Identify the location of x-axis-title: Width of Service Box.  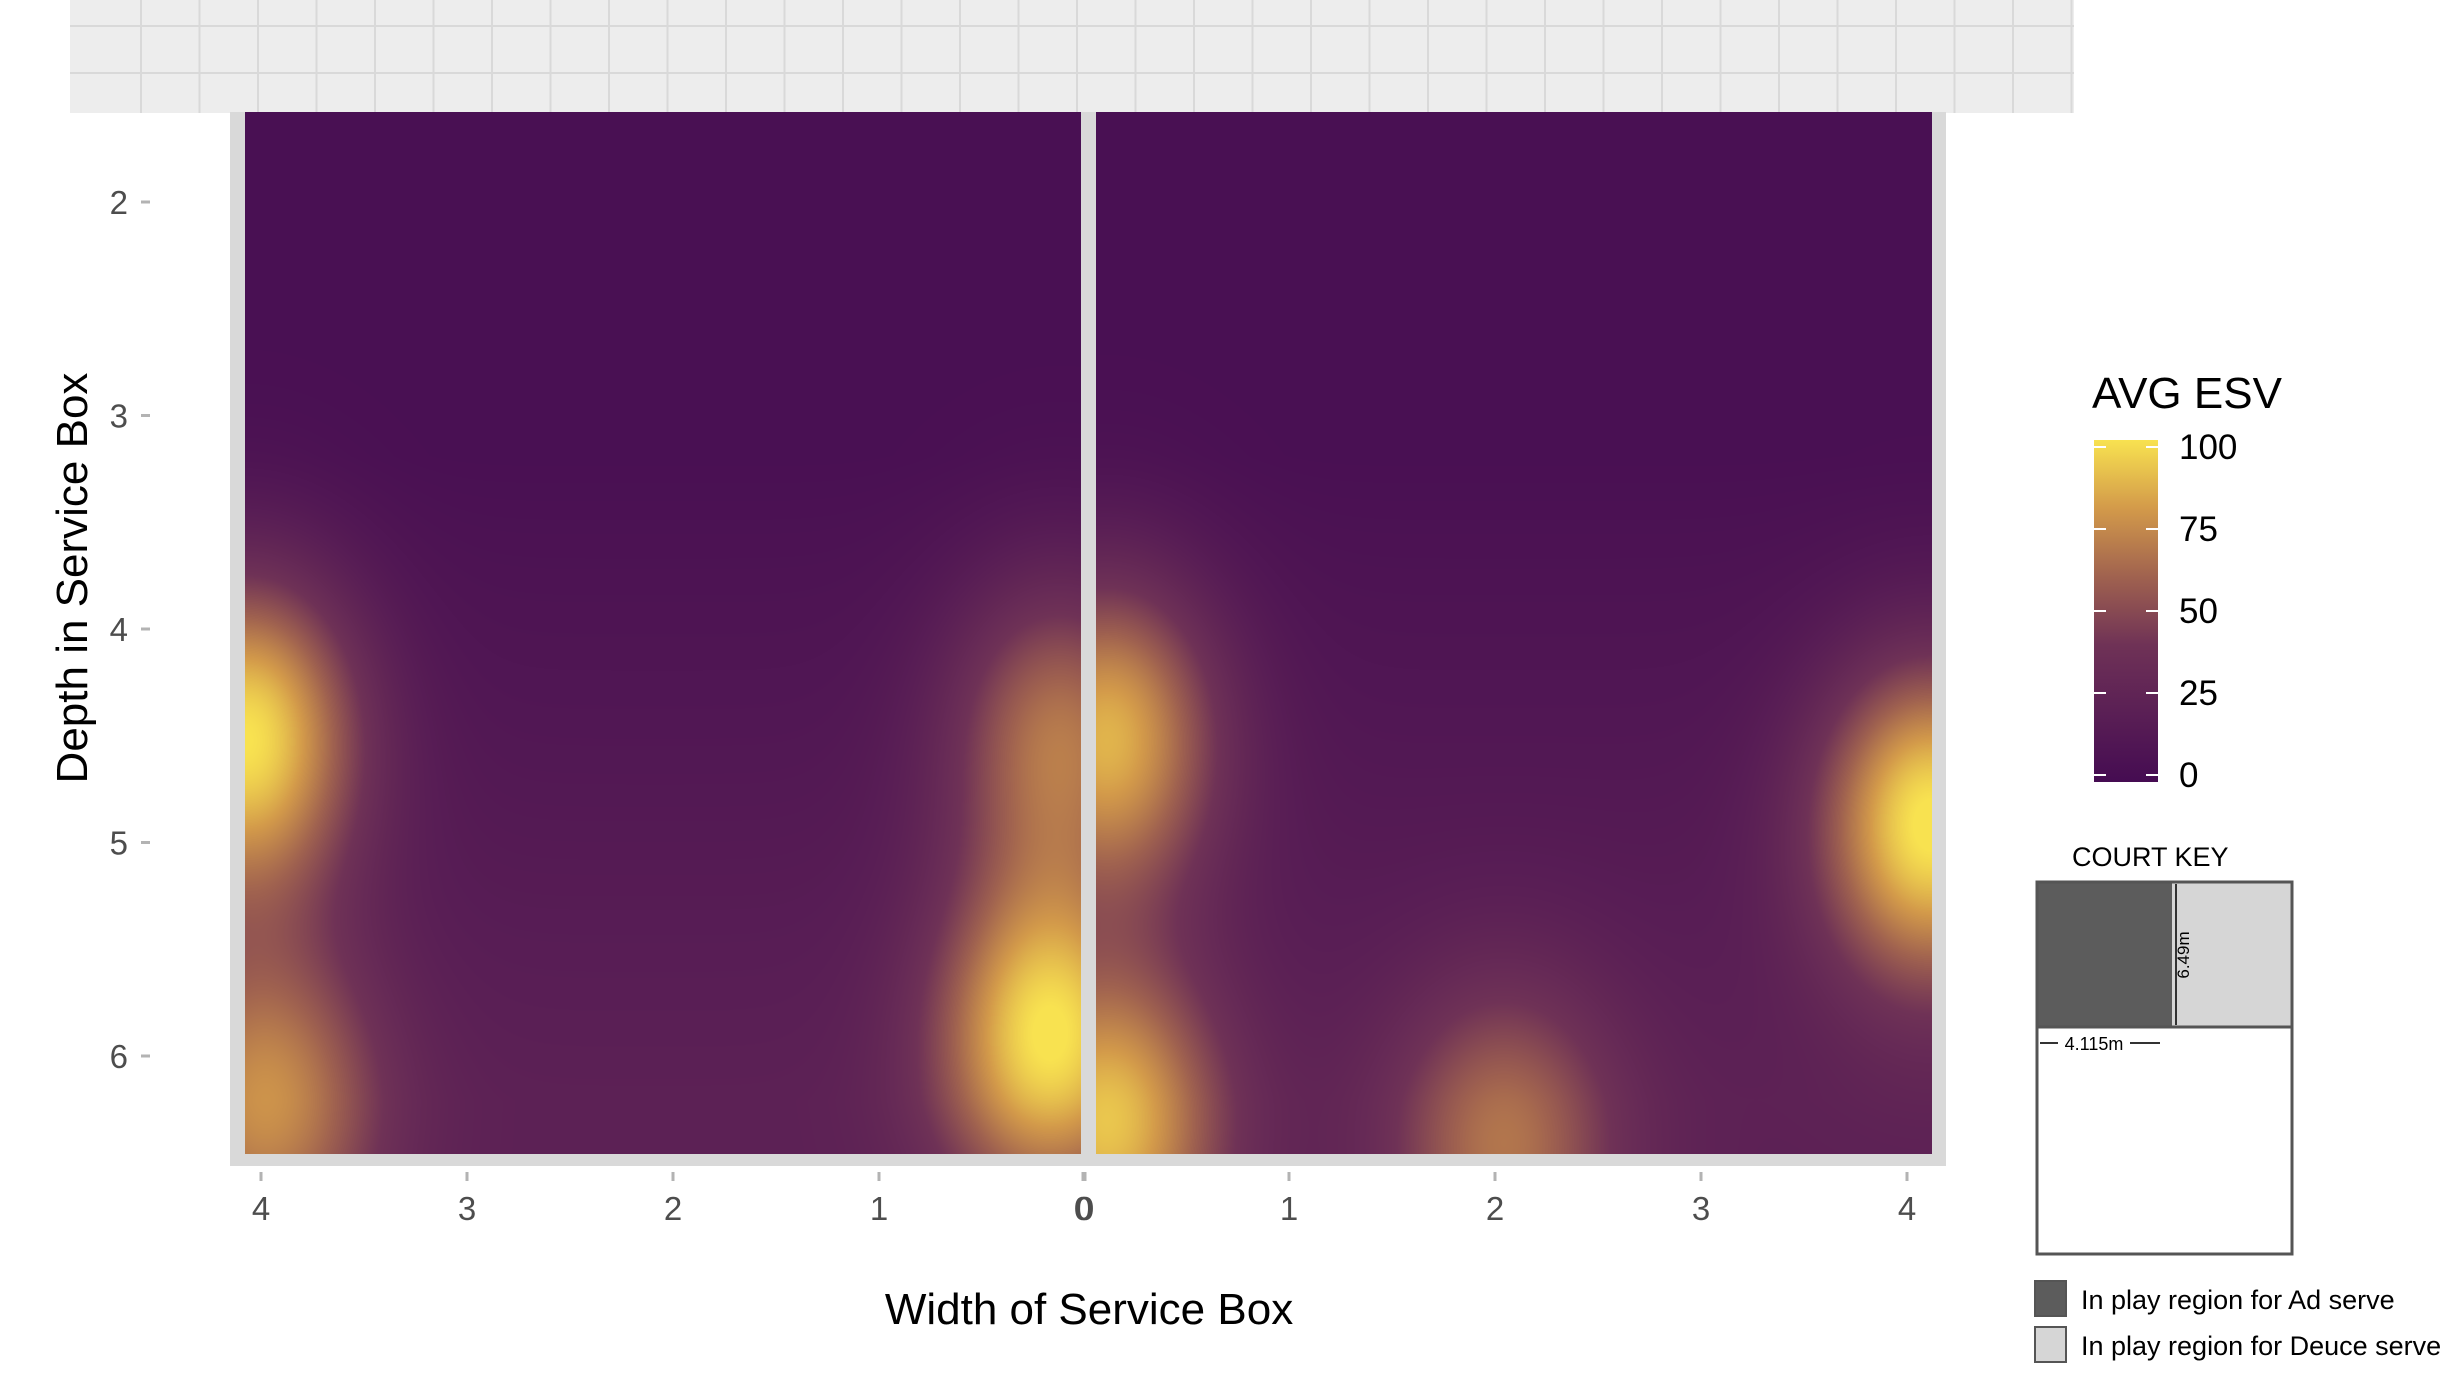
(1089, 1309).